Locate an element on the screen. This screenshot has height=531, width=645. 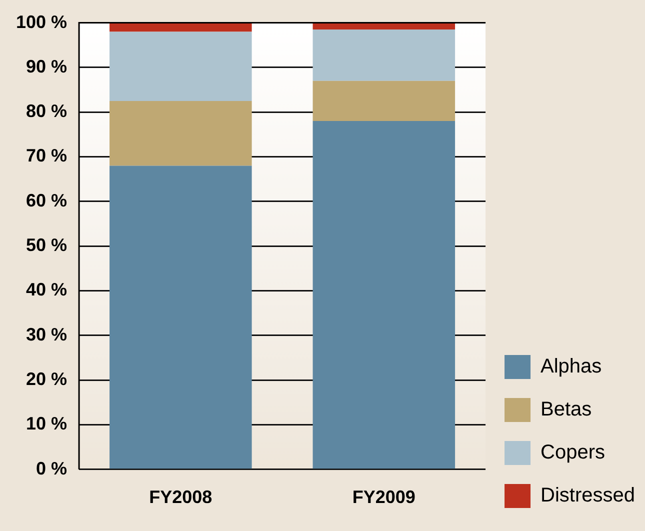
legend-label: Betas is located at coordinates (566, 409).